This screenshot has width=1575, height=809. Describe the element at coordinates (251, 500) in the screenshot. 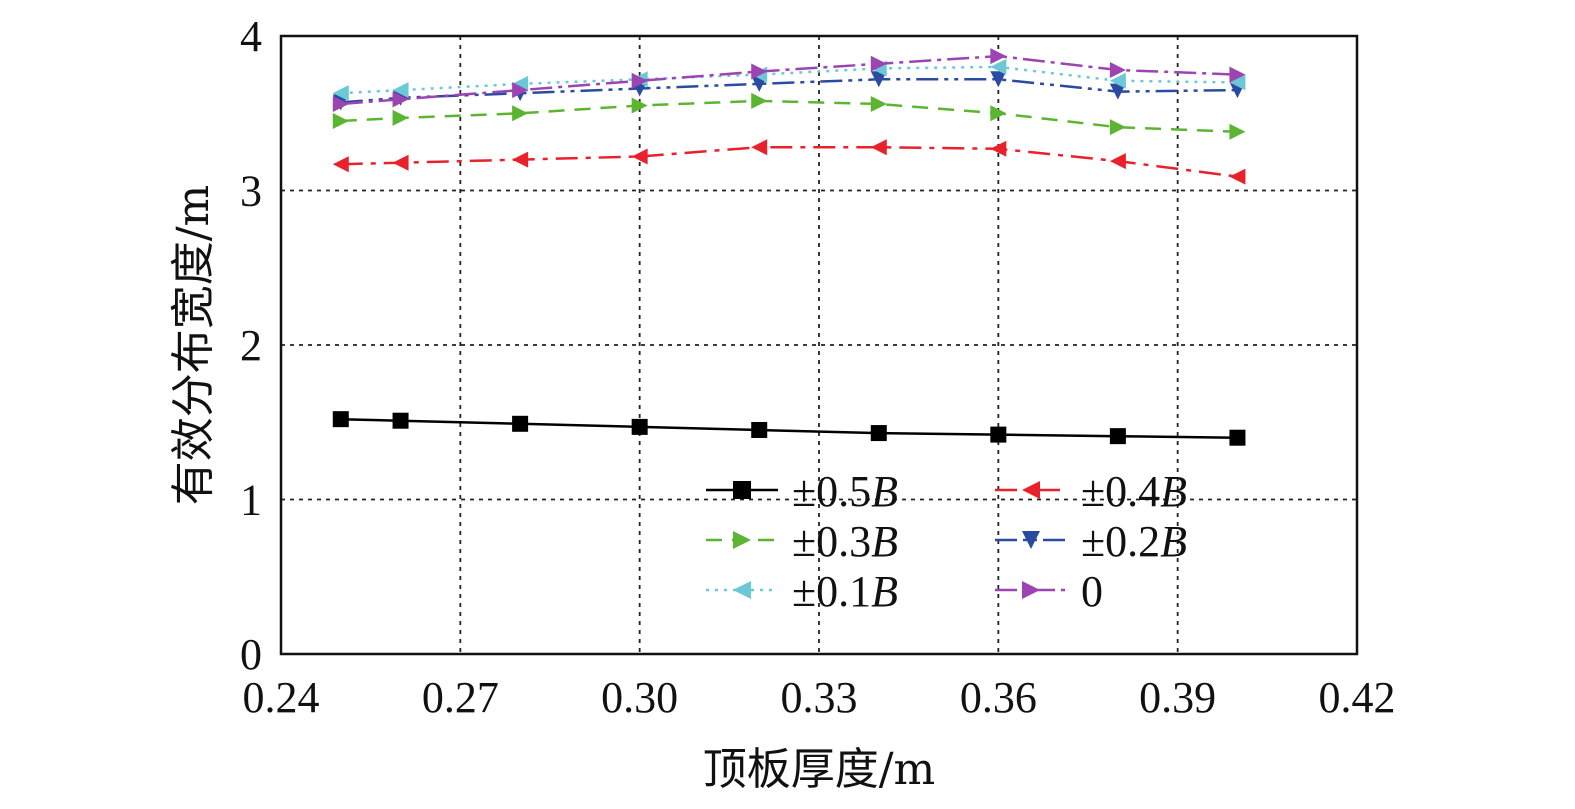

I see `y-tick-label: 1` at that location.